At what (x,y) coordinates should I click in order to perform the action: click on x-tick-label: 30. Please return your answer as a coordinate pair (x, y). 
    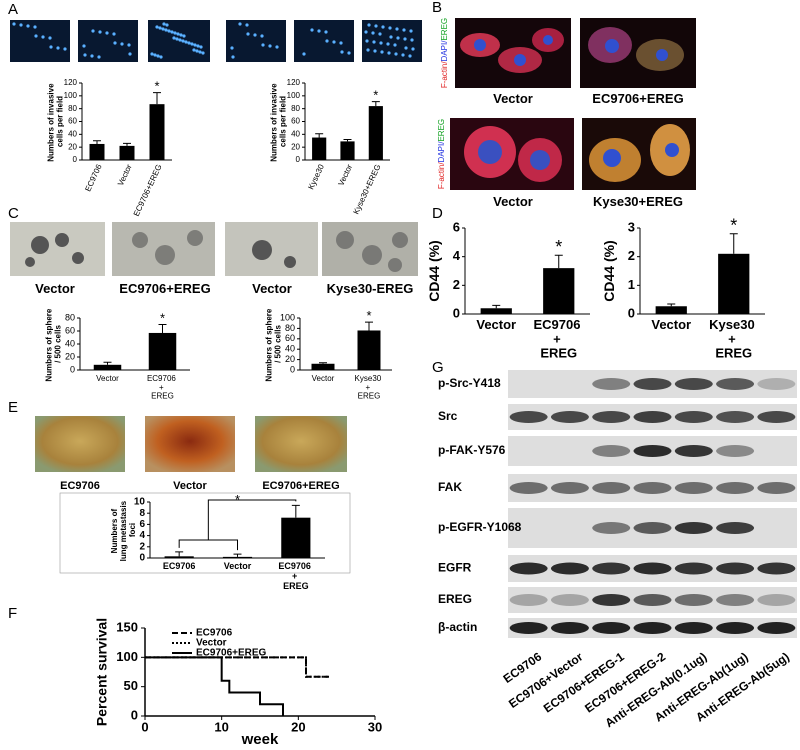
    Looking at the image, I should click on (375, 726).